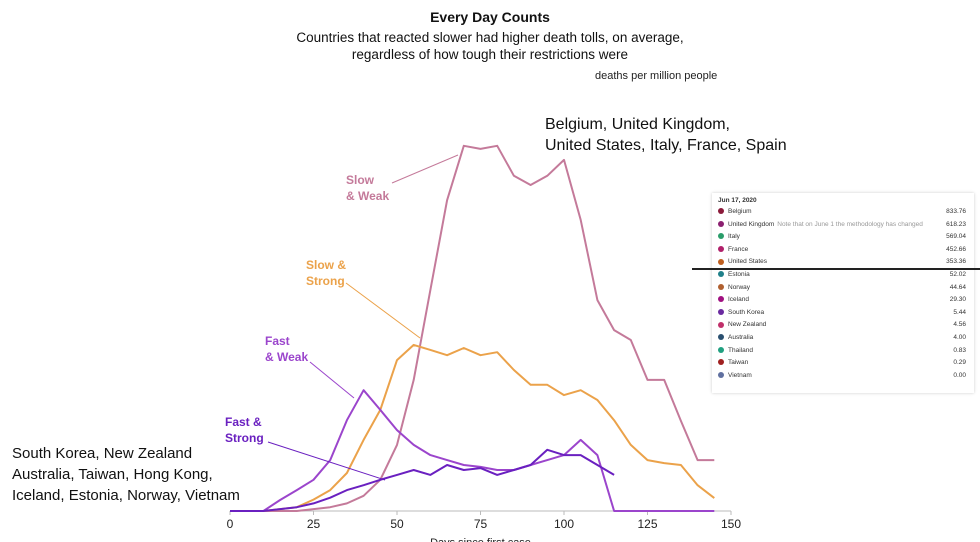 This screenshot has height=542, width=980. Describe the element at coordinates (842, 300) in the screenshot. I see `table-row: Iceland 29.30` at that location.